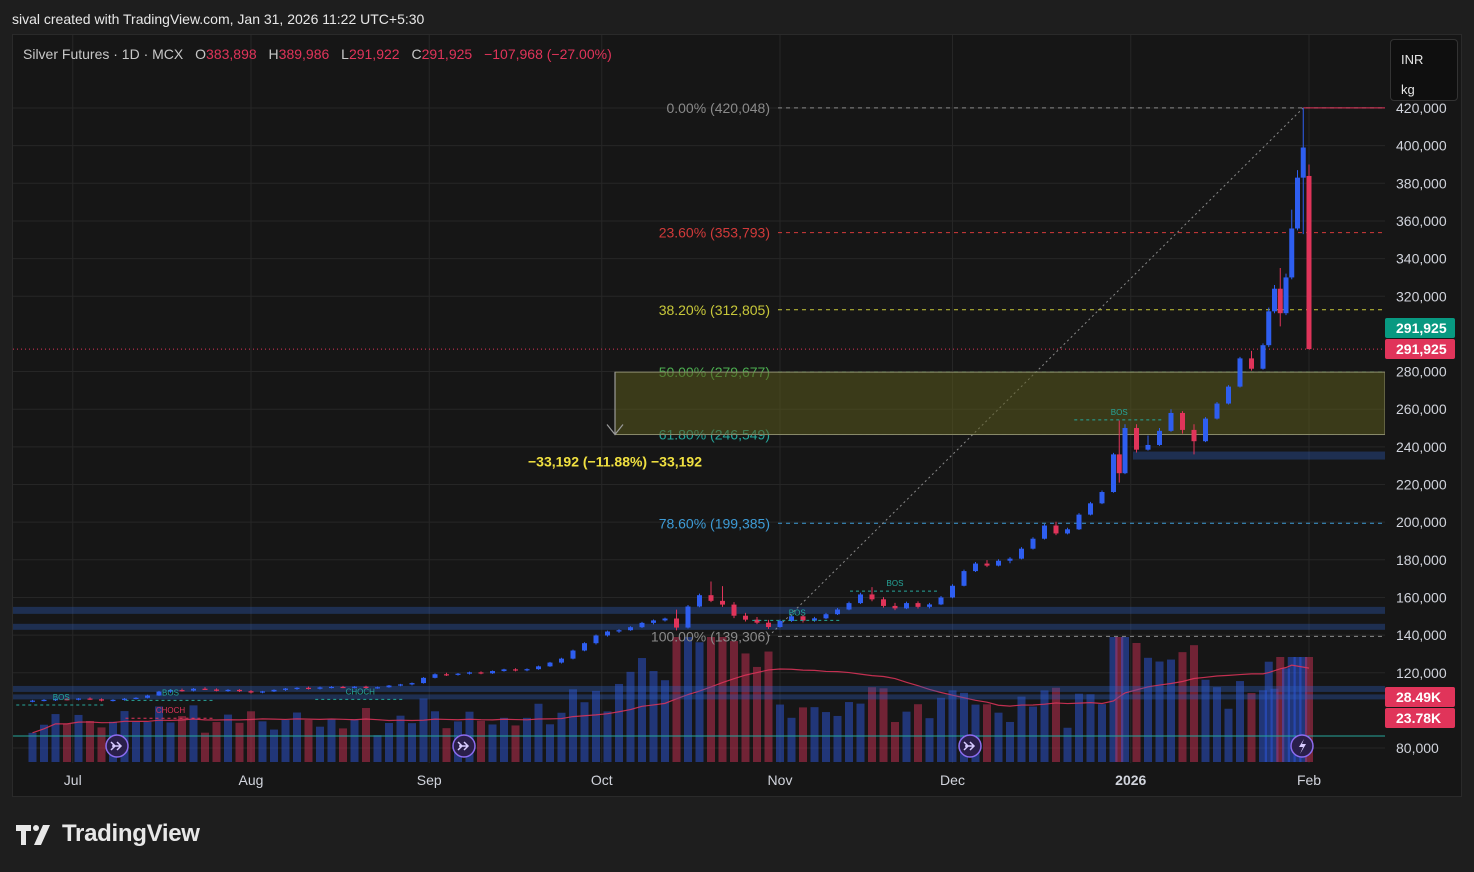 The image size is (1474, 872). Describe the element at coordinates (416, 54) in the screenshot. I see `close-key: C` at that location.